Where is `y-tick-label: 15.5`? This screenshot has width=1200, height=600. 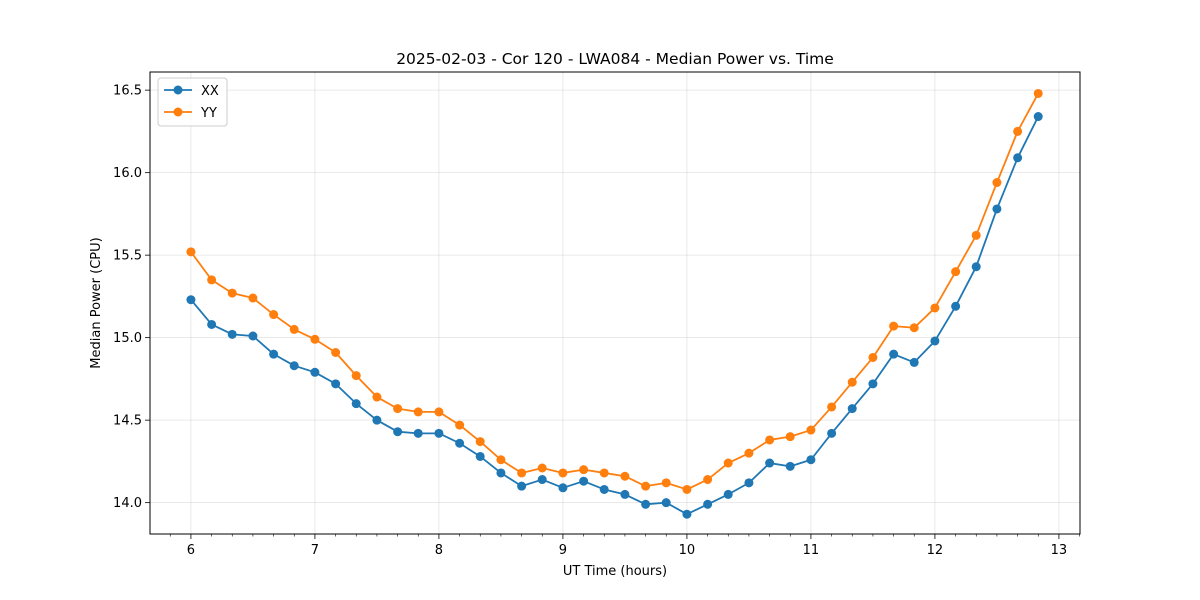
y-tick-label: 15.5 is located at coordinates (127, 256).